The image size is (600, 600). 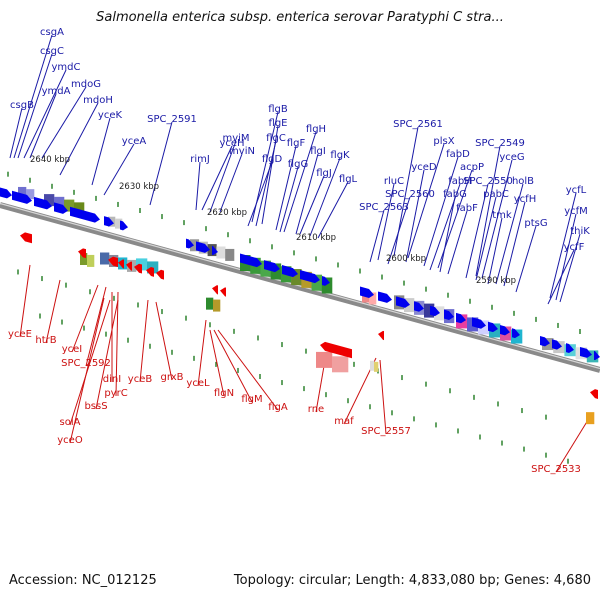 I want to click on kbp-label: 2620 kbp, so click(x=227, y=213).